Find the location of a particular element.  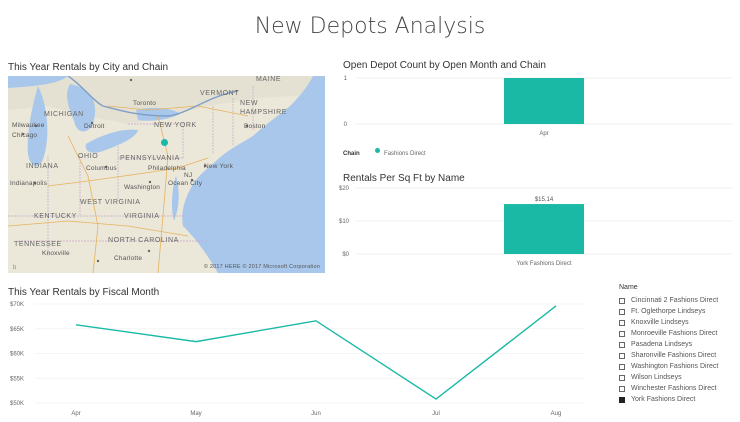

slicer-item-label: Winchester Fashions Direct is located at coordinates (674, 388).